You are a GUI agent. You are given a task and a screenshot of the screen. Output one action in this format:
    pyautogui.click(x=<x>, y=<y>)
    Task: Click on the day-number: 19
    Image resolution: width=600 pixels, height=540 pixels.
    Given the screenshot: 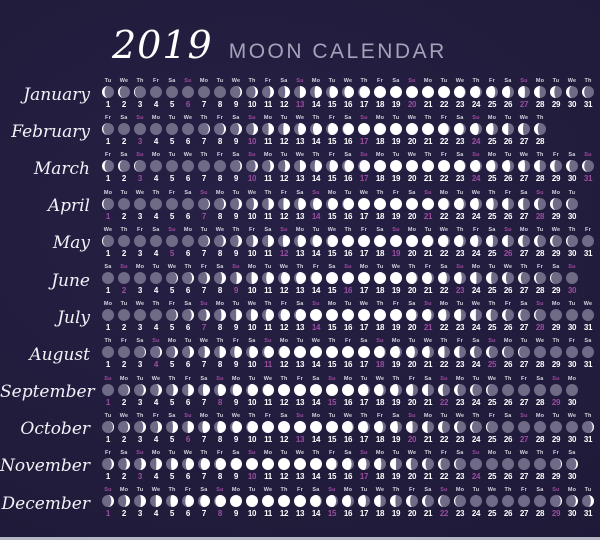 What is the action you would take?
    pyautogui.click(x=396, y=291)
    